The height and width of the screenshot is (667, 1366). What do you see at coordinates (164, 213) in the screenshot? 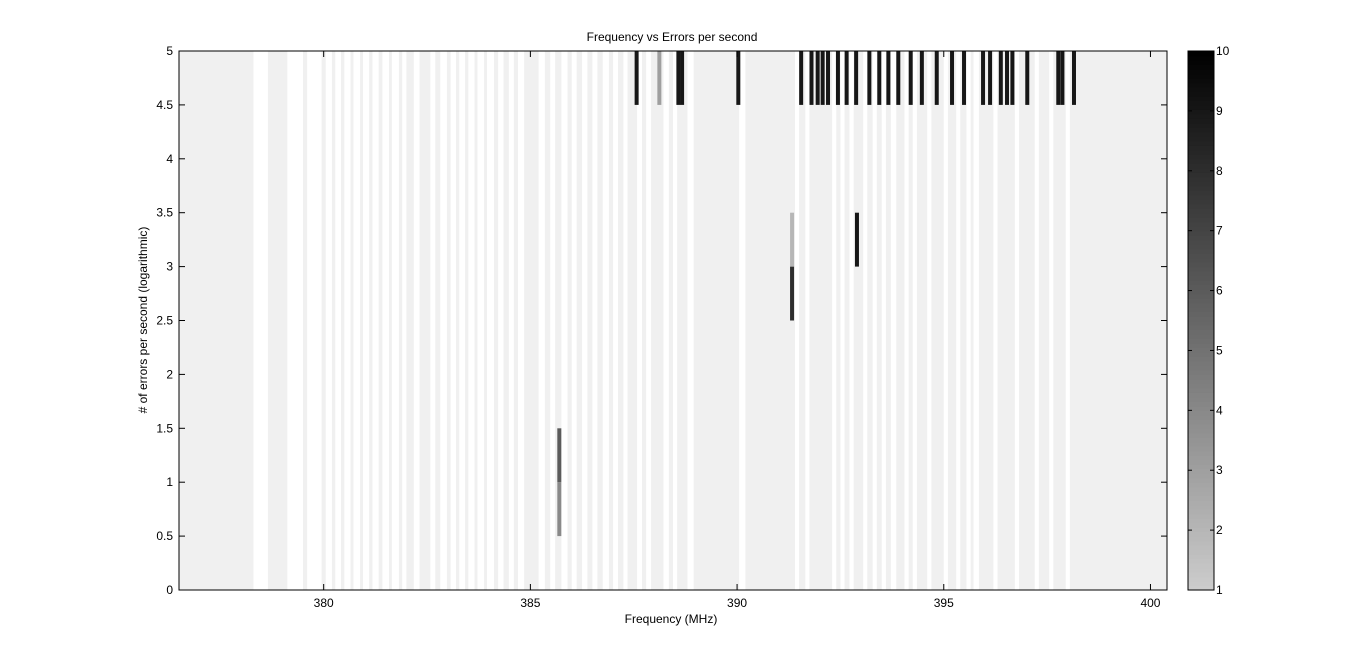
I see `y-tick-label: 3.5` at bounding box center [164, 213].